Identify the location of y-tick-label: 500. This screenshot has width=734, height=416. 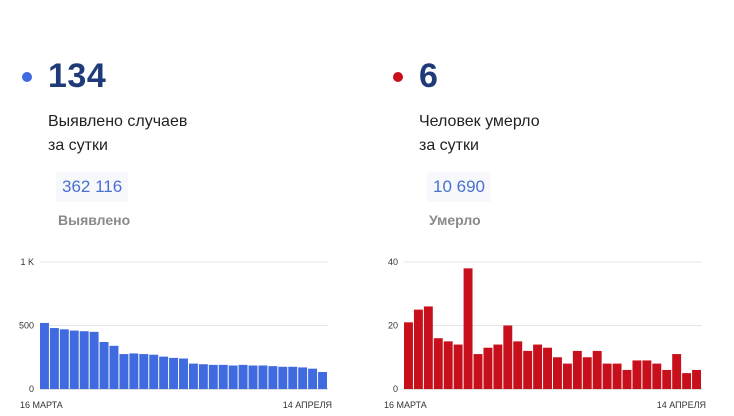
(26, 326).